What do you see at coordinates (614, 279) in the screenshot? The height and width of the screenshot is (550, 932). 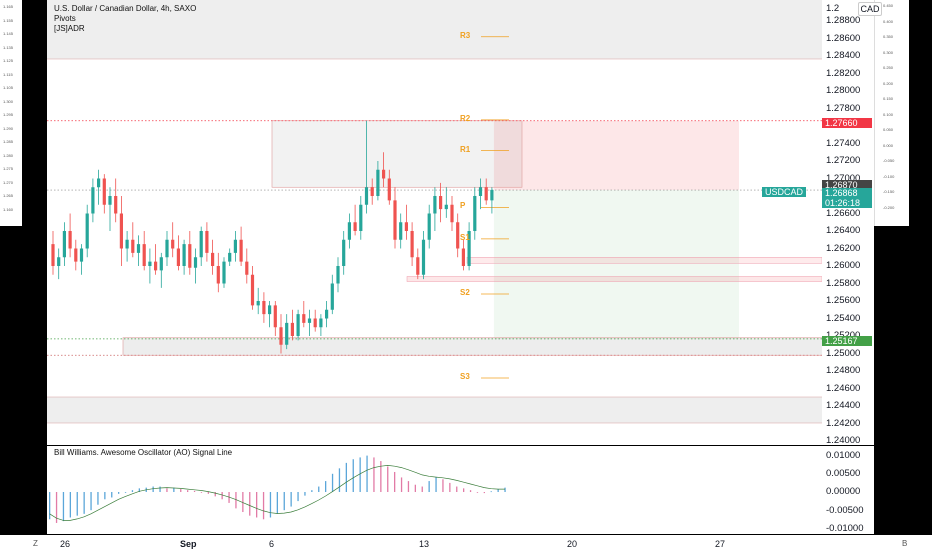 I see `minor-zone` at bounding box center [614, 279].